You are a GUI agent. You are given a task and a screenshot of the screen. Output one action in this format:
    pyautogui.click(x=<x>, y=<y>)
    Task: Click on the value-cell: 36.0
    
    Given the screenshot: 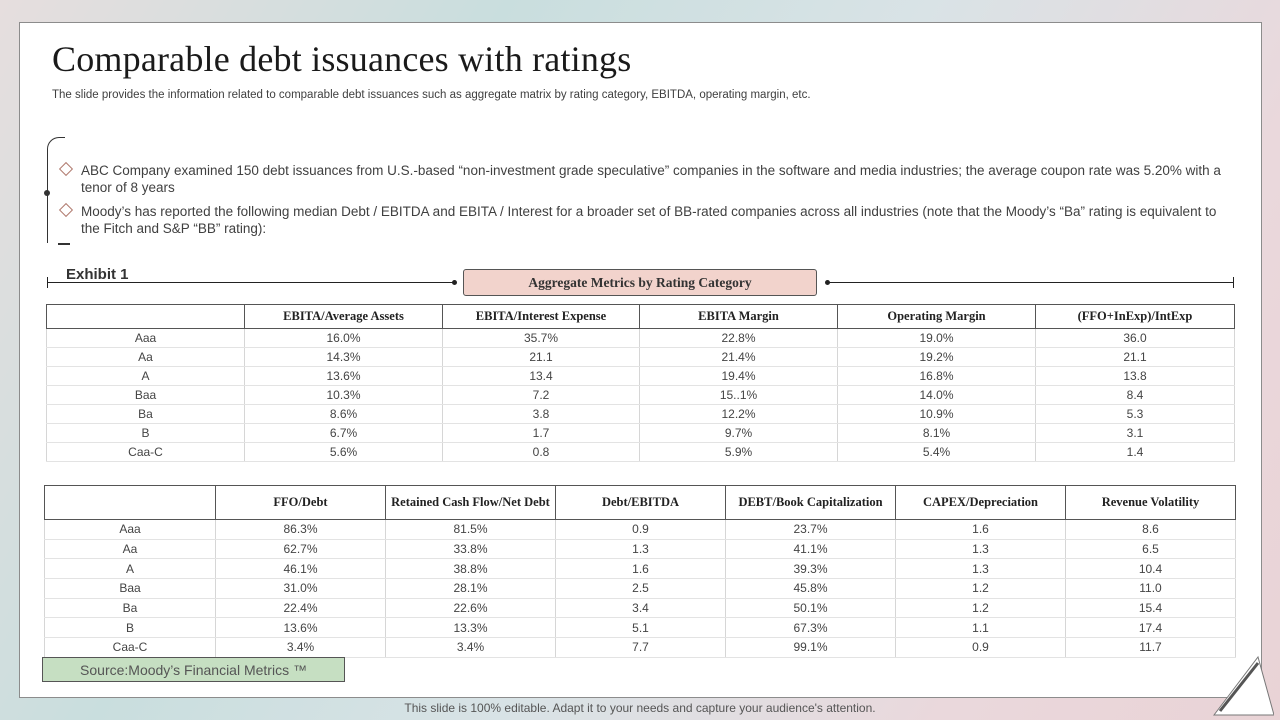 What is the action you would take?
    pyautogui.click(x=1135, y=338)
    